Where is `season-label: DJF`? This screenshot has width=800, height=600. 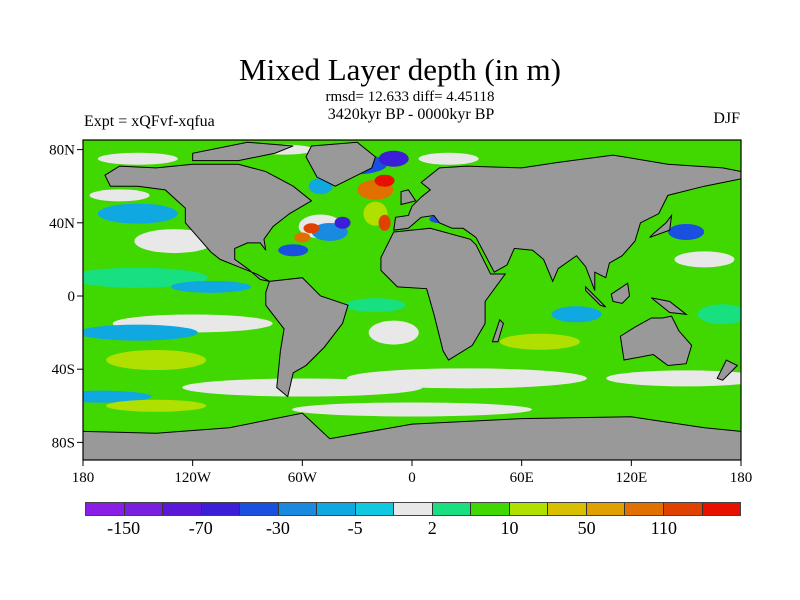 season-label: DJF is located at coordinates (726, 118).